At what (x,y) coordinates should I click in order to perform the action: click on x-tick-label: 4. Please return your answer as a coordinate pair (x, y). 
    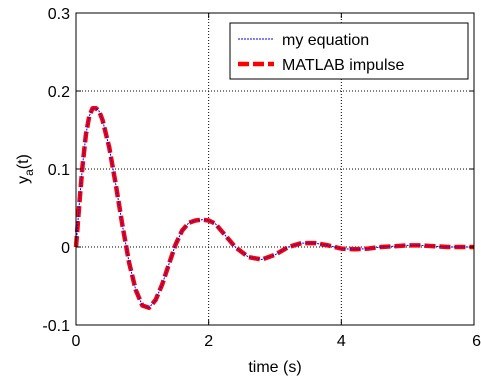
    Looking at the image, I should click on (341, 341).